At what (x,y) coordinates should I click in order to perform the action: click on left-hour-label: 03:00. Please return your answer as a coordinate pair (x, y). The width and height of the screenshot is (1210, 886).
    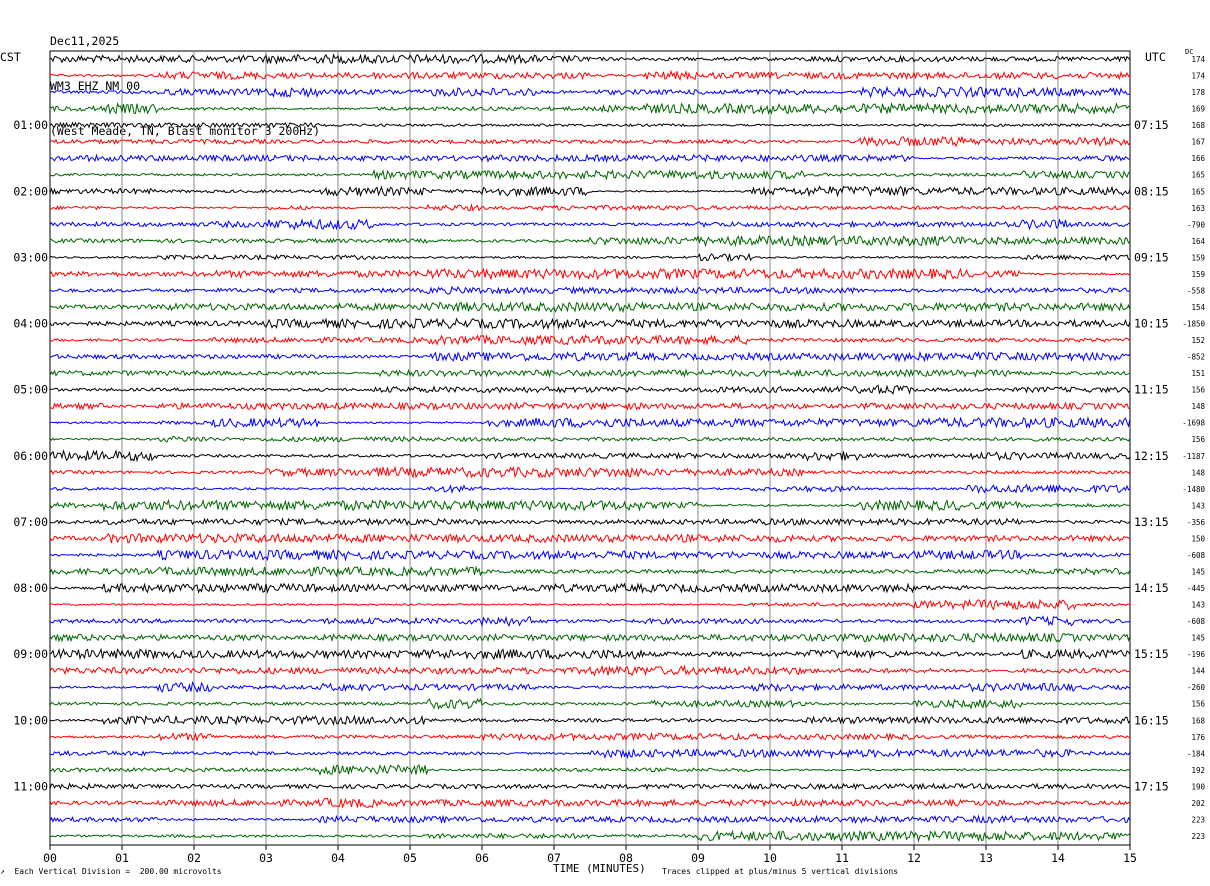
    Looking at the image, I should click on (30, 257).